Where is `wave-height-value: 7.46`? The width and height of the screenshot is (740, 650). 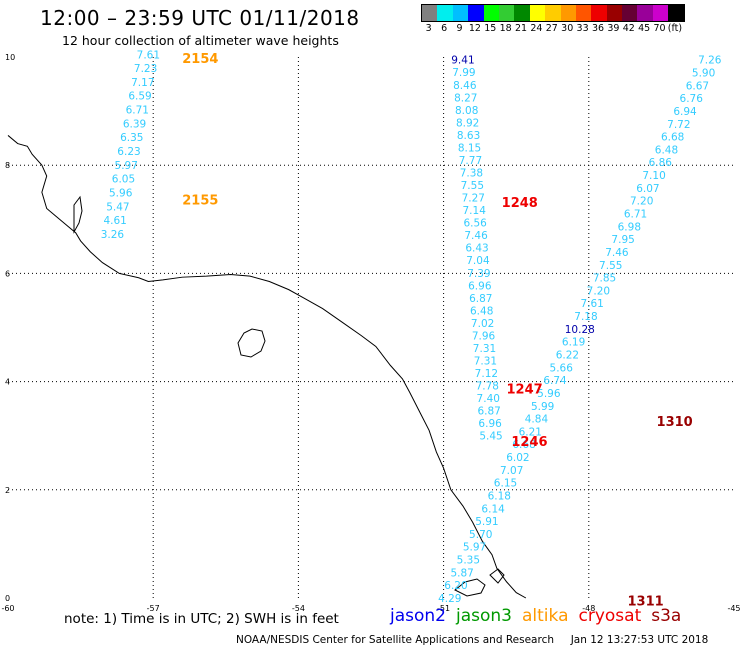 wave-height-value: 7.46 is located at coordinates (476, 236).